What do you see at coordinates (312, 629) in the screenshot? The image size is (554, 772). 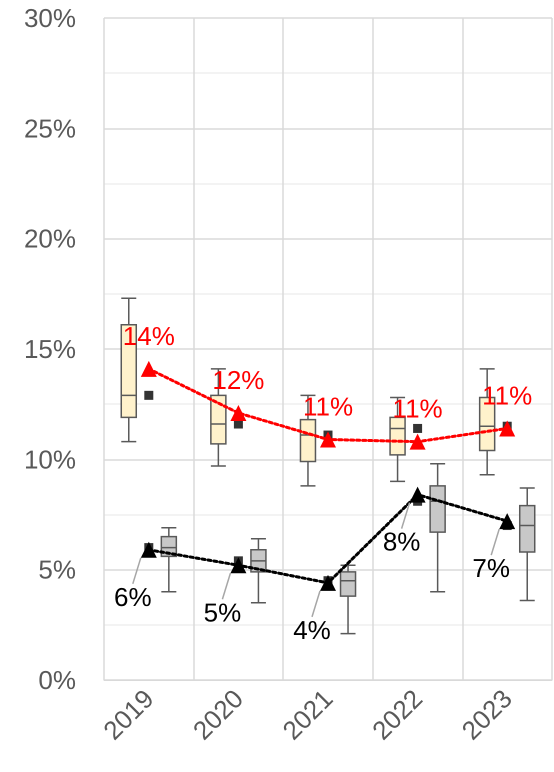 I see `data-label: 4%` at bounding box center [312, 629].